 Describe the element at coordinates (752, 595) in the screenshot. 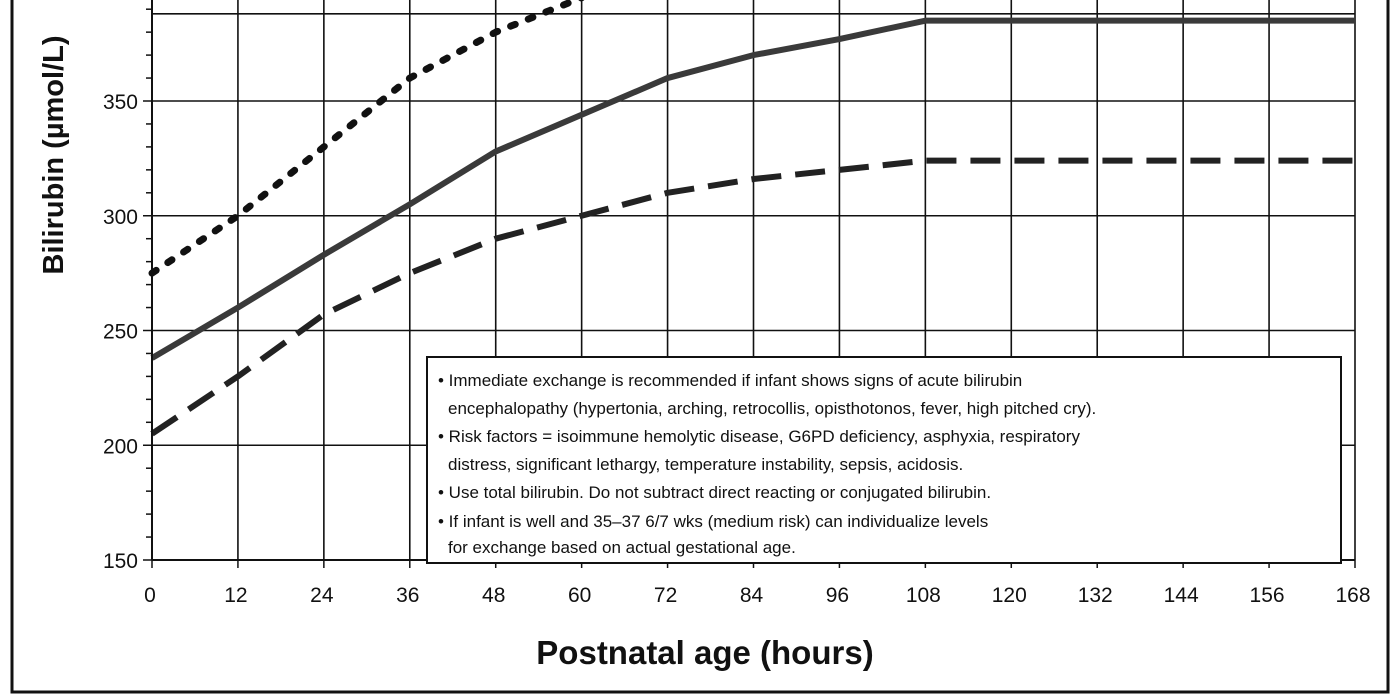

I see `x-tick-label: 84` at that location.